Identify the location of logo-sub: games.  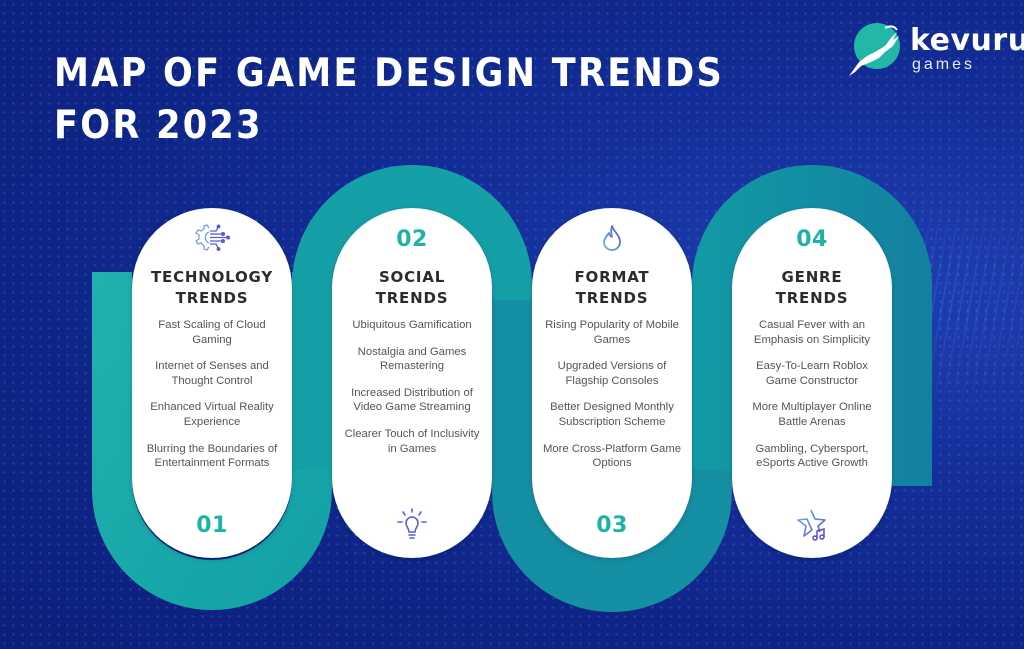
(944, 64).